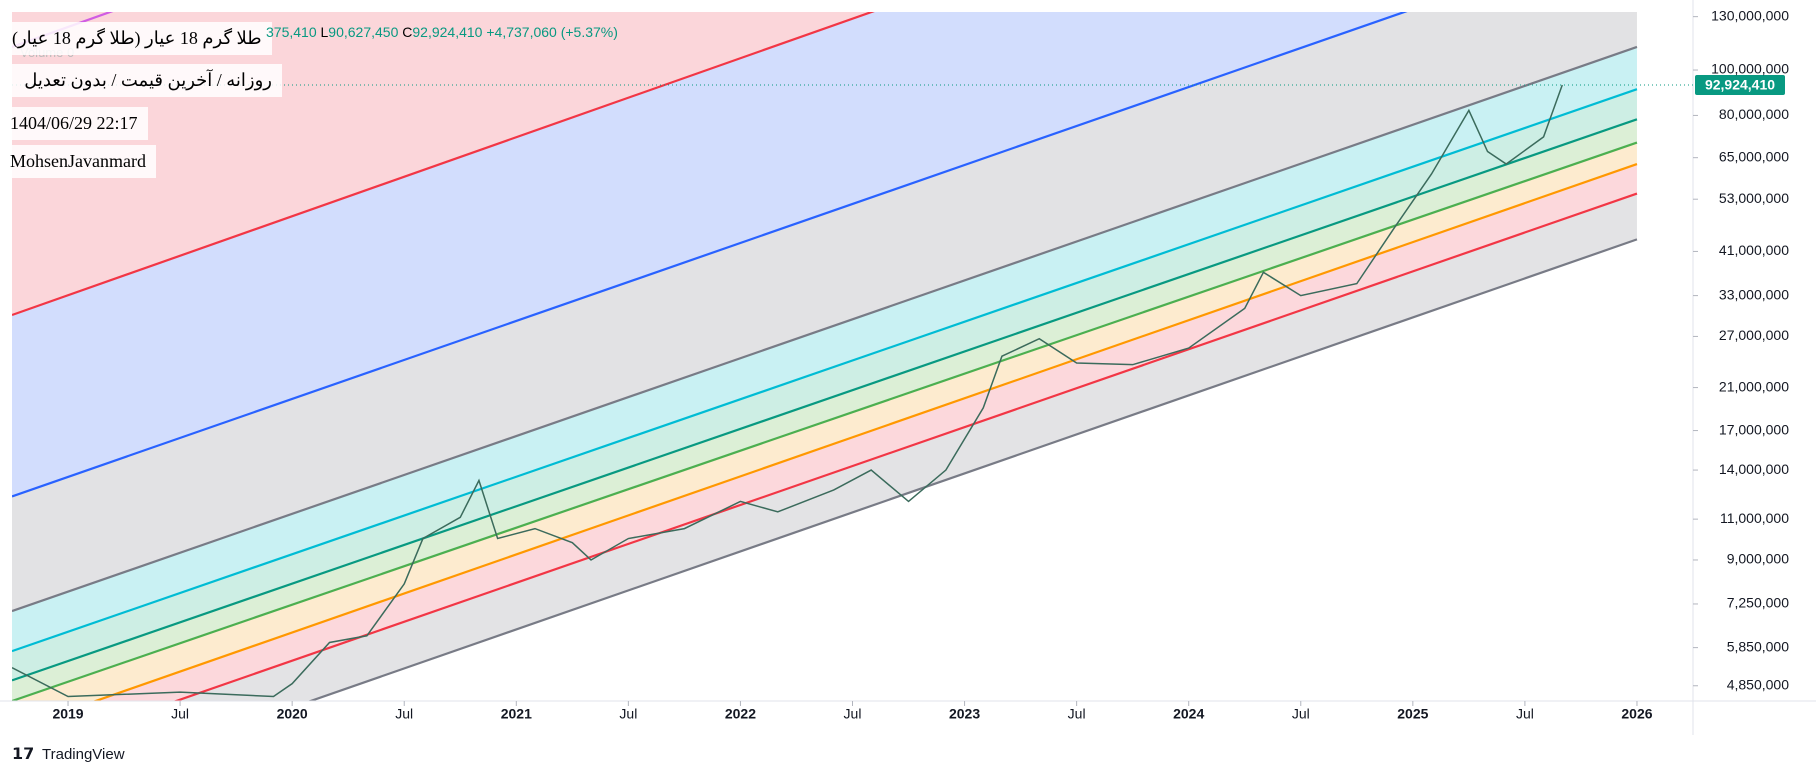 The width and height of the screenshot is (1816, 776). I want to click on last-price-box, so click(1740, 84).